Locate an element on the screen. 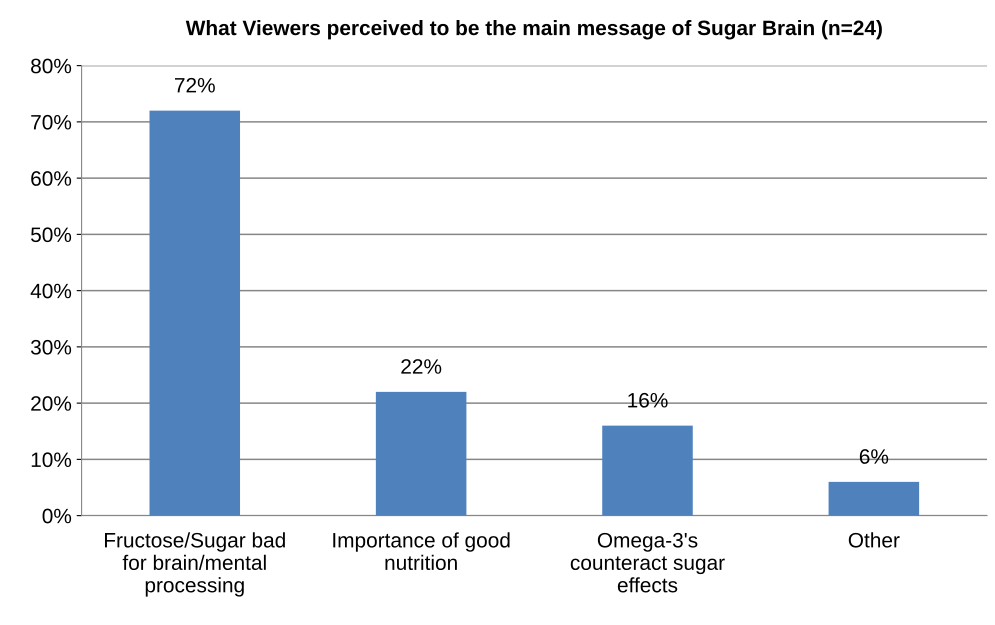 The width and height of the screenshot is (995, 625). x-tick-label: Other is located at coordinates (874, 540).